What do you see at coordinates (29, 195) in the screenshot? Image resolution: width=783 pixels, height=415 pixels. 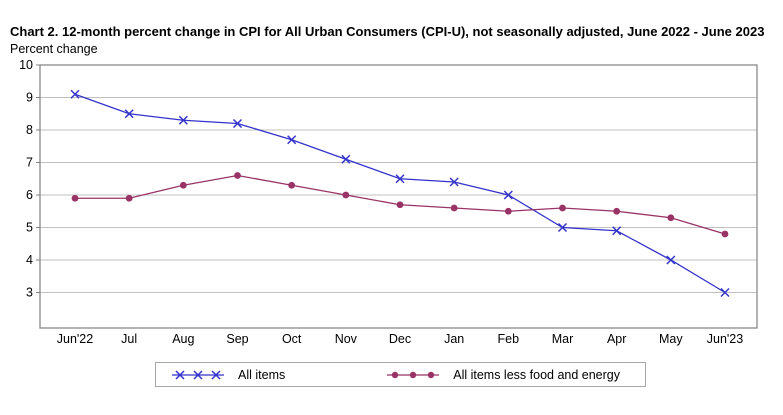 I see `svg-text: 6` at bounding box center [29, 195].